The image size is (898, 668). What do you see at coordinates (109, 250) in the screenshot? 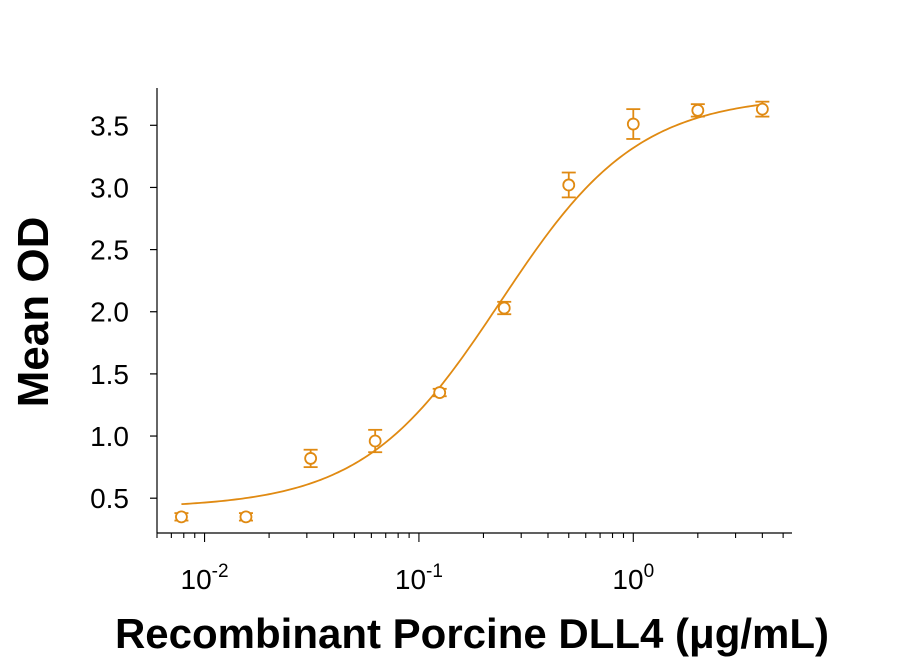
I see `y-tick-label: 2.5` at bounding box center [109, 250].